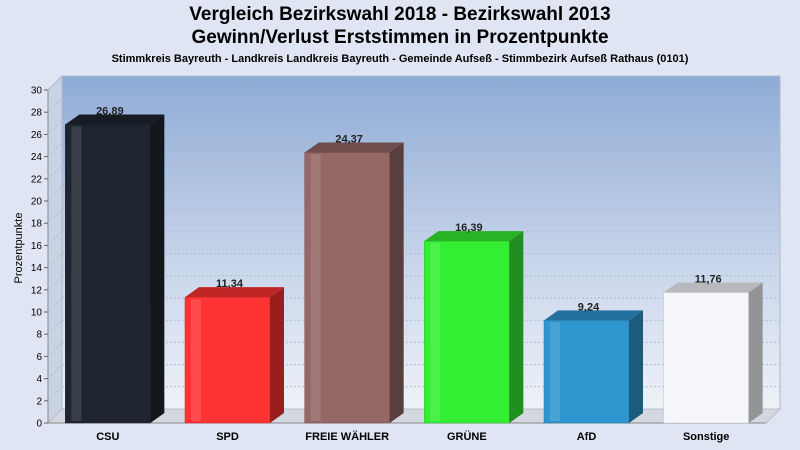 The width and height of the screenshot is (800, 450). I want to click on bar: 26,89, so click(115, 265).